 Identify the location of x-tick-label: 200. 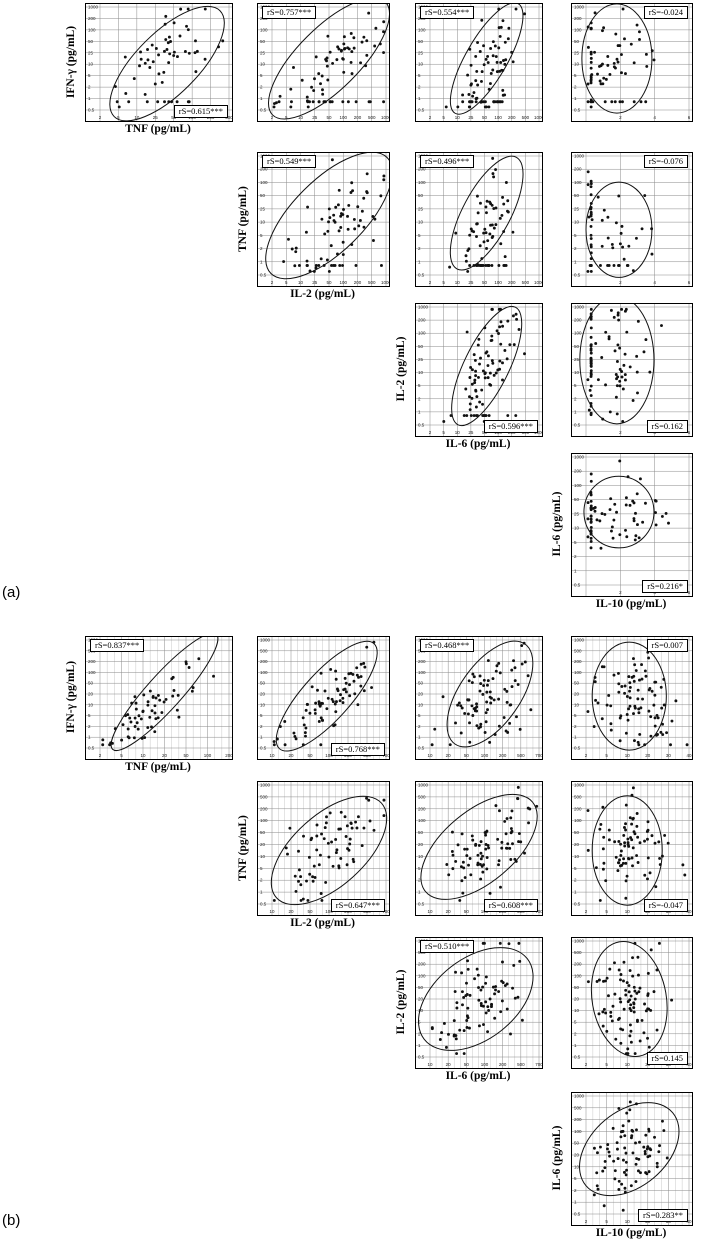
(358, 282).